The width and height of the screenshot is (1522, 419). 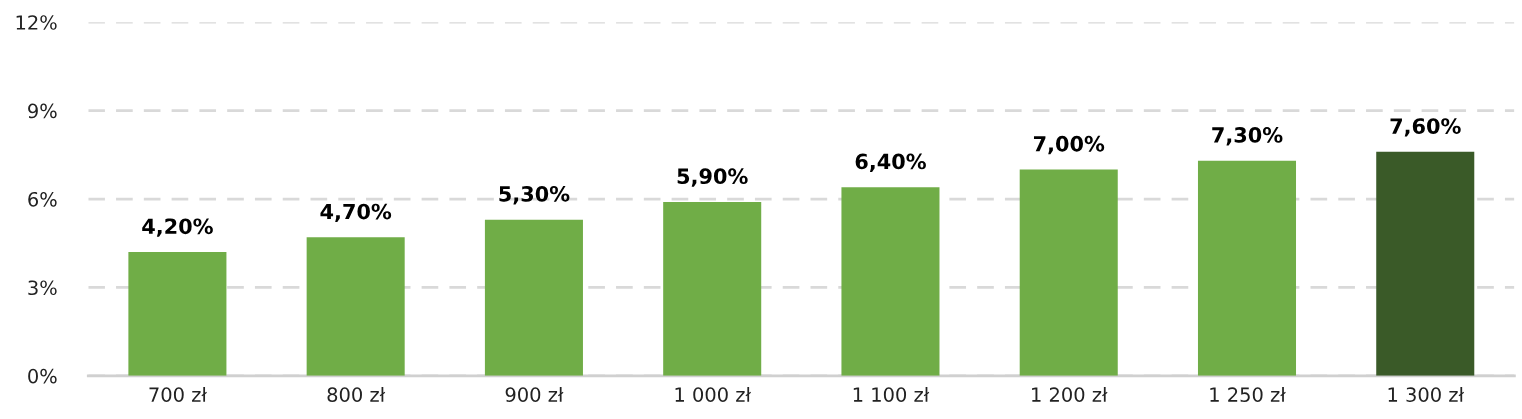 What do you see at coordinates (1426, 394) in the screenshot?
I see `x-tick-label: 1 300 zł` at bounding box center [1426, 394].